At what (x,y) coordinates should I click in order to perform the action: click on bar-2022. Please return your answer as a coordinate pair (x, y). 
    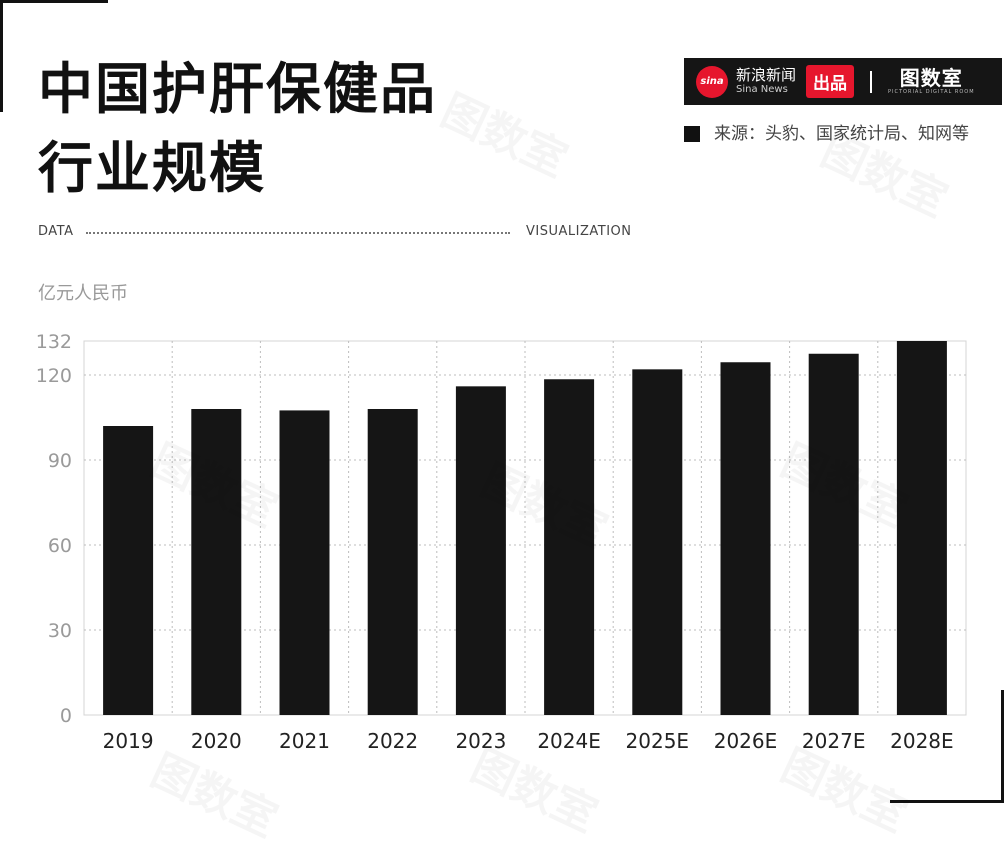
    Looking at the image, I should click on (392, 562).